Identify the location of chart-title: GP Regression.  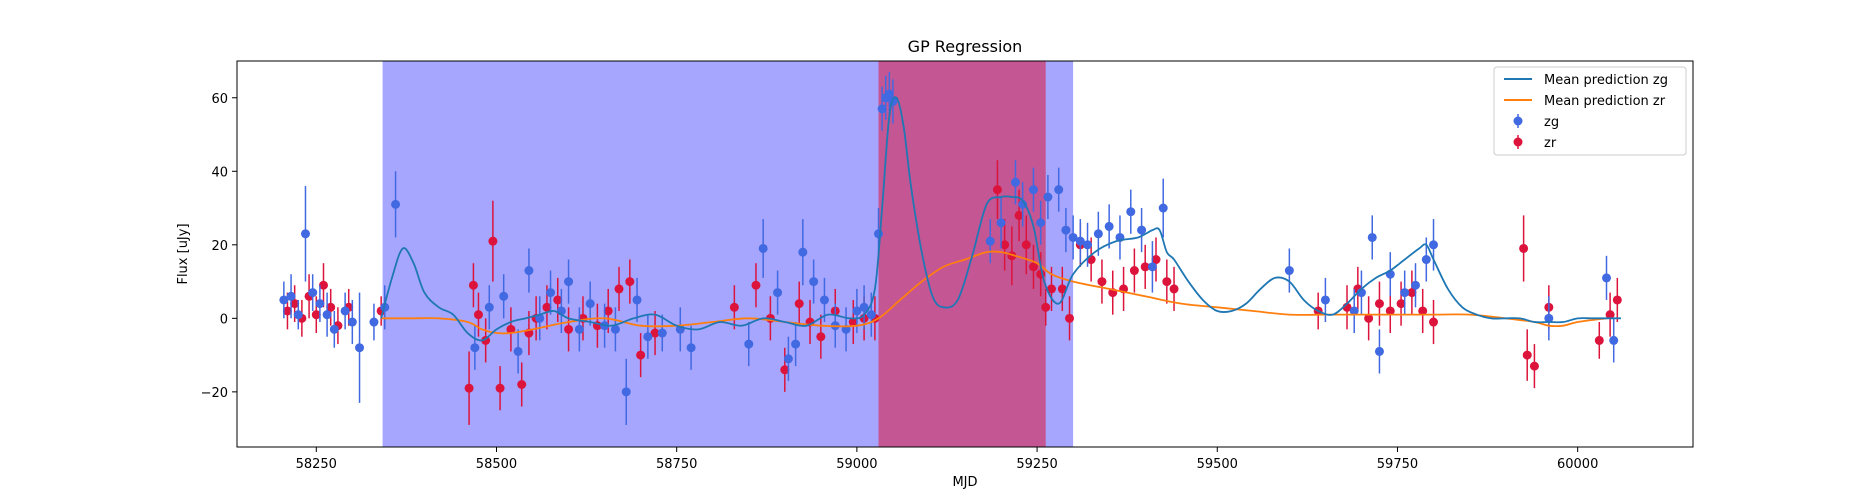
(965, 46).